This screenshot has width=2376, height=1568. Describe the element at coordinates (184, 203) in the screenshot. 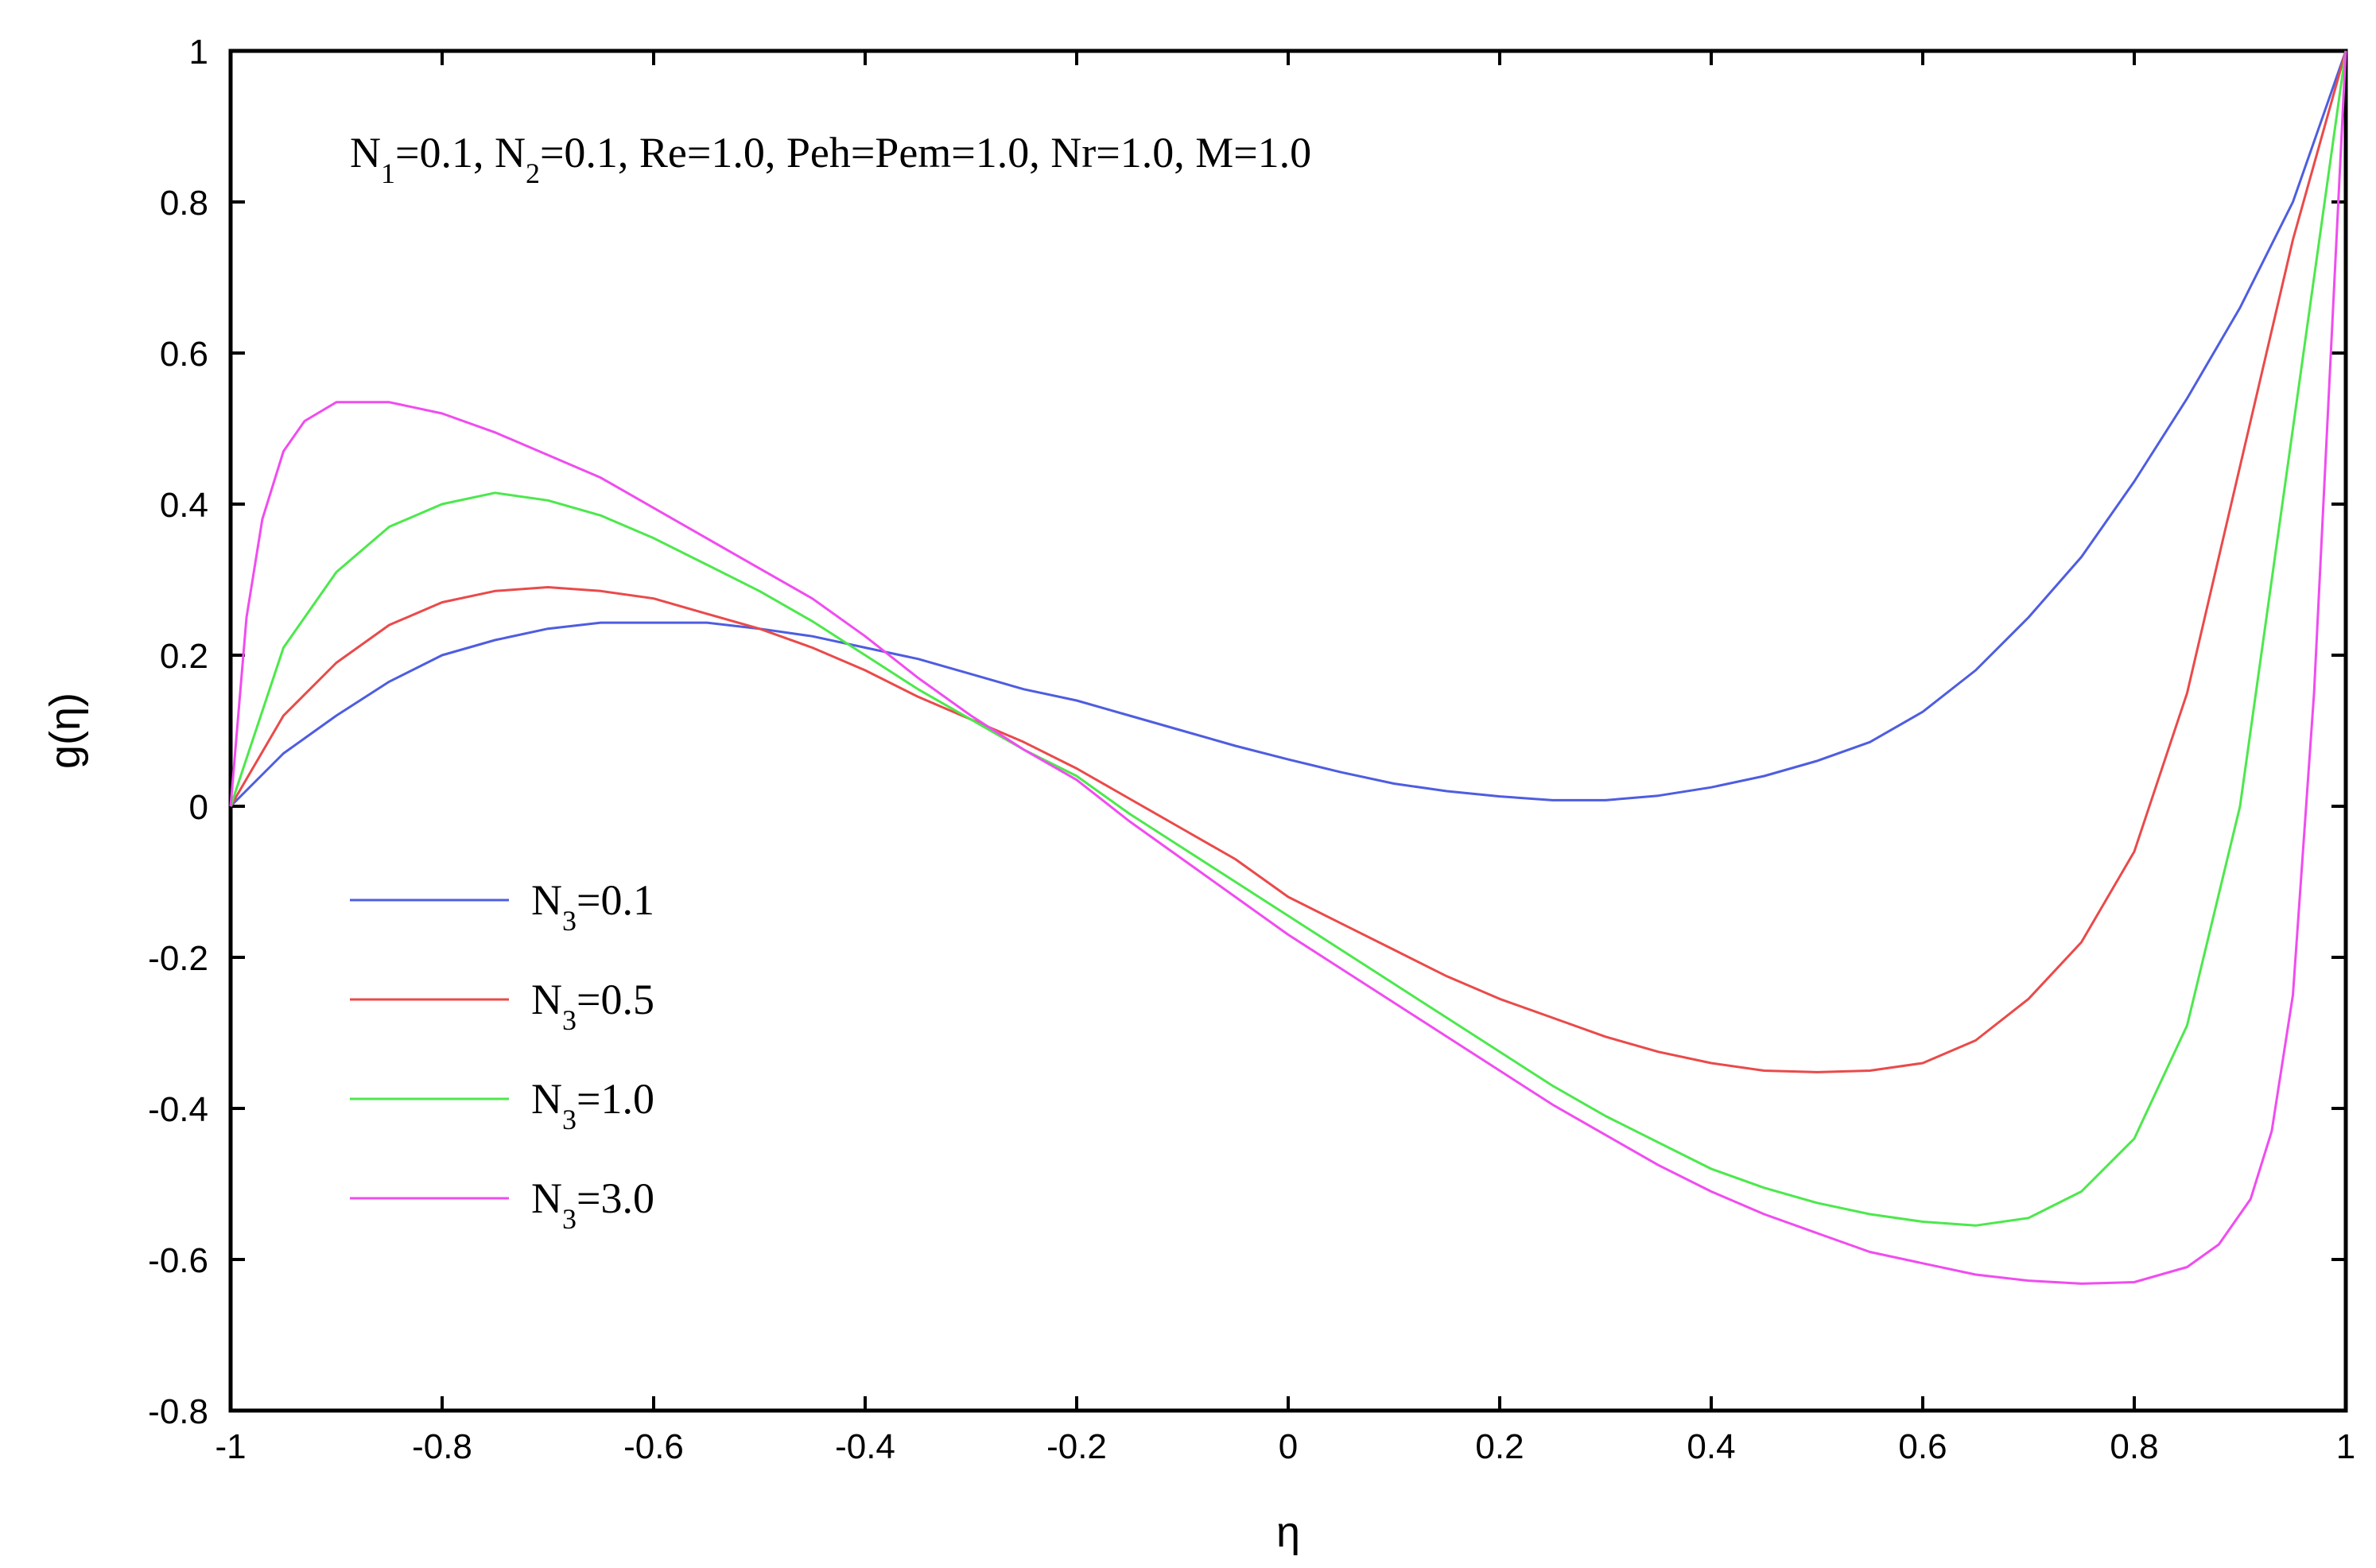

I see `y-tick-label: 0.8` at that location.